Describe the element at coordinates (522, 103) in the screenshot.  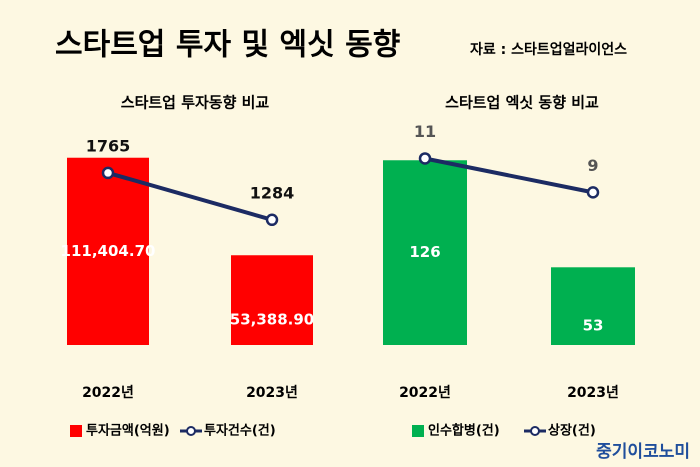
I see `chart-title: 스타트업 엑싯 동향 비교` at that location.